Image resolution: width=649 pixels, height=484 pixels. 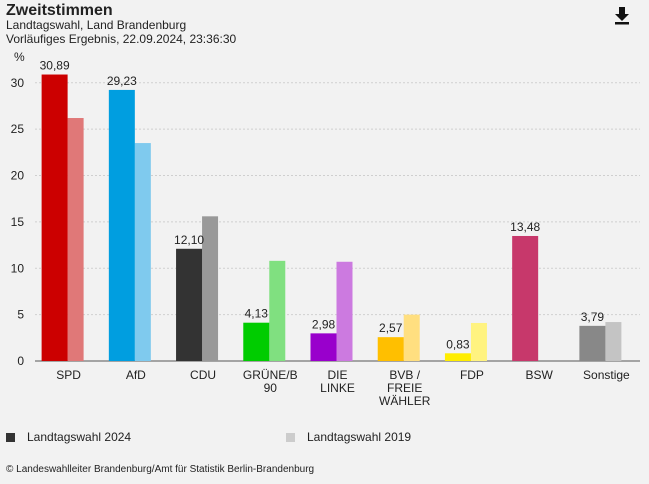 What do you see at coordinates (18, 176) in the screenshot?
I see `y-tick-label: 20` at bounding box center [18, 176].